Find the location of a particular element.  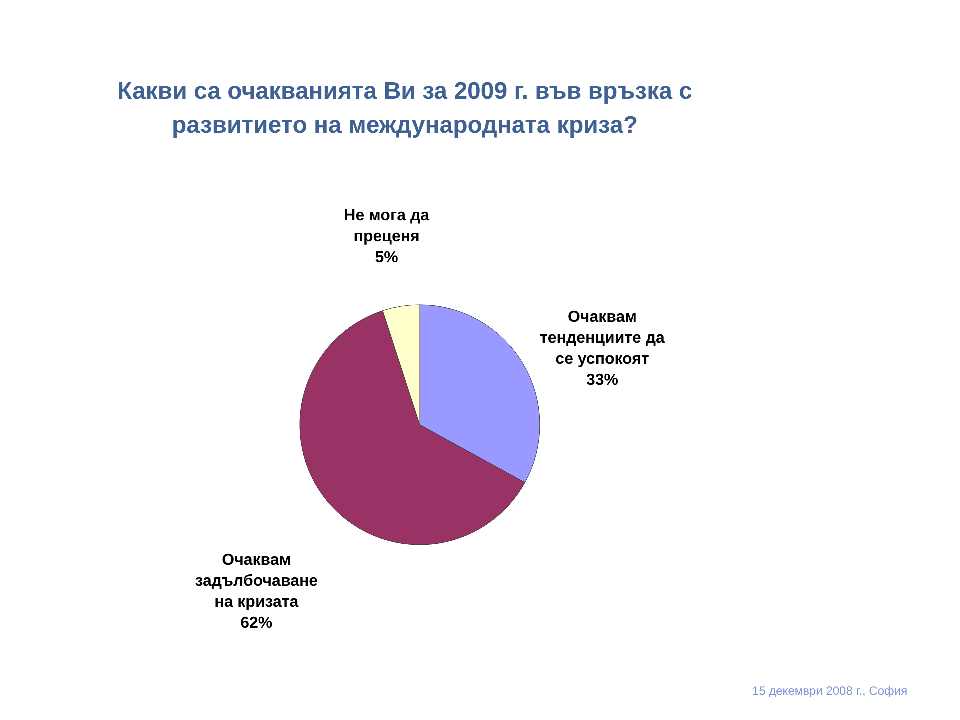

data-label: 5% is located at coordinates (386, 258).